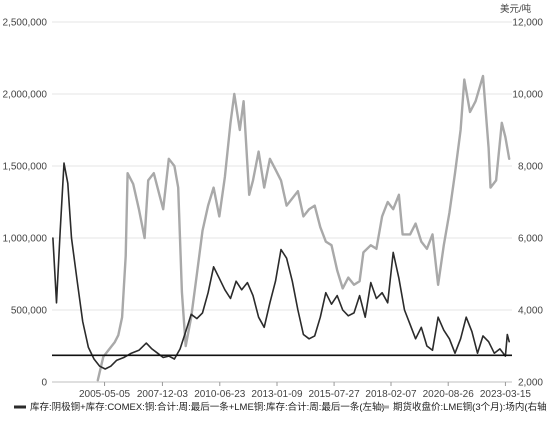 The width and height of the screenshot is (547, 422). I want to click on right-tick-label: 10,000, so click(527, 95).